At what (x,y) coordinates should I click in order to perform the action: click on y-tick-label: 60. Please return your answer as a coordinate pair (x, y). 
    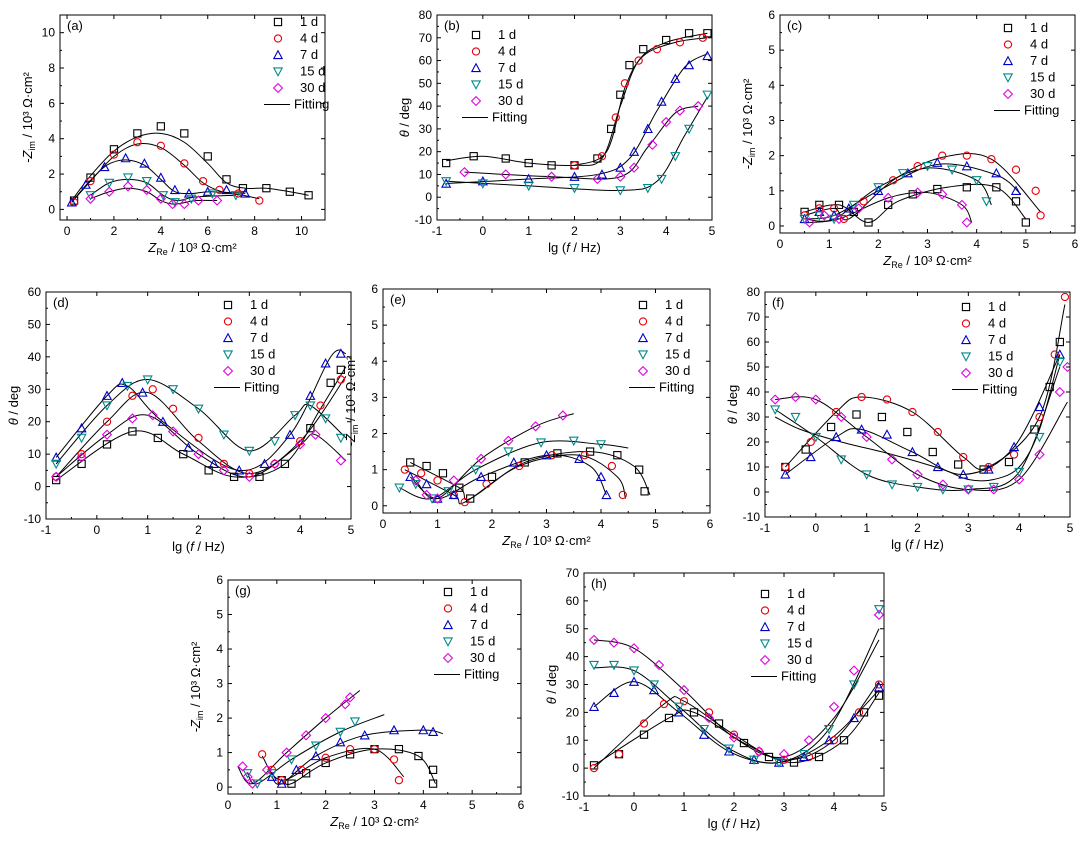
    Looking at the image, I should click on (35, 292).